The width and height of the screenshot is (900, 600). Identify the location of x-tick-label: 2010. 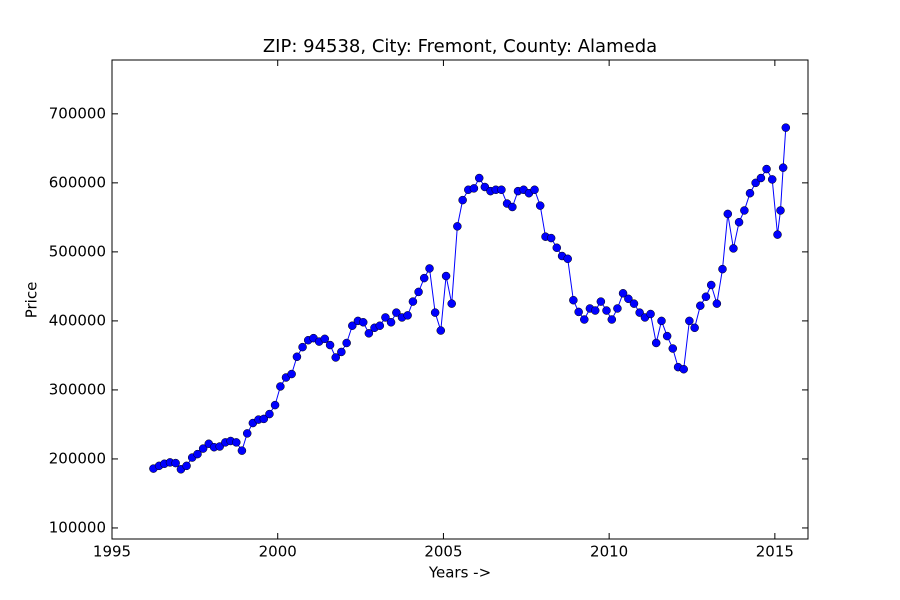
(609, 552).